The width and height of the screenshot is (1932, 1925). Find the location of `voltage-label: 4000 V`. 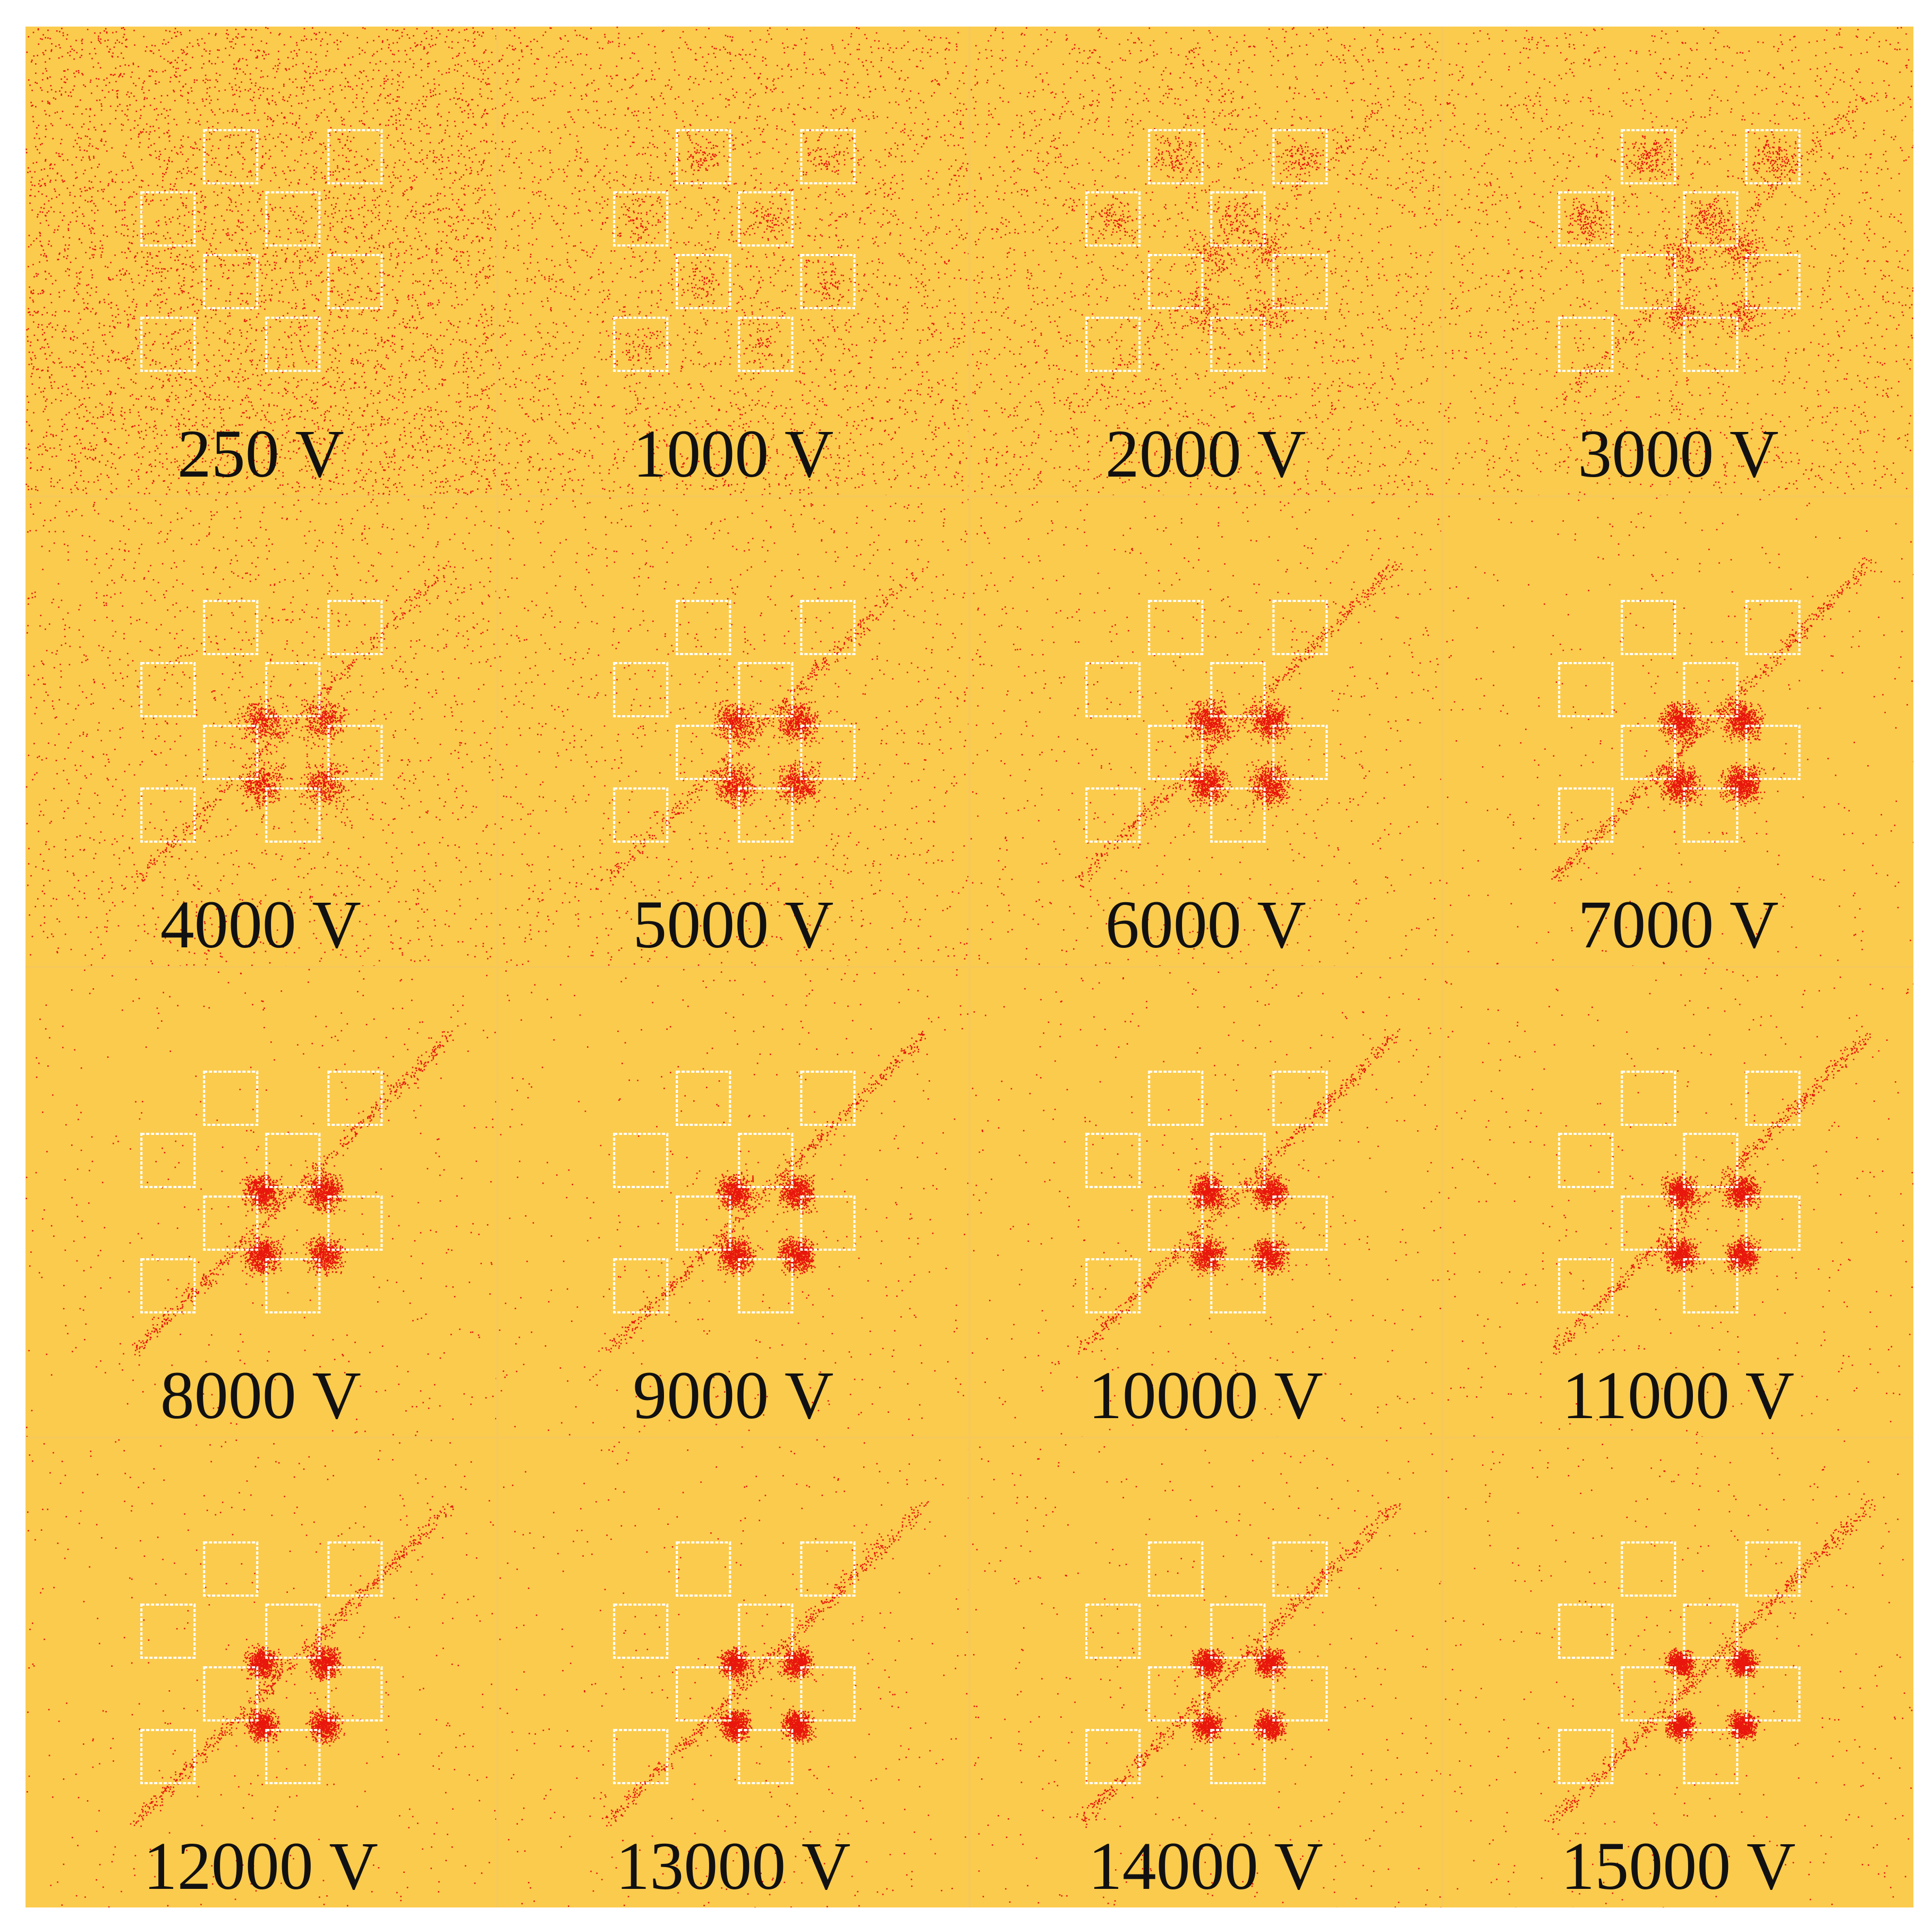

voltage-label: 4000 V is located at coordinates (260, 925).